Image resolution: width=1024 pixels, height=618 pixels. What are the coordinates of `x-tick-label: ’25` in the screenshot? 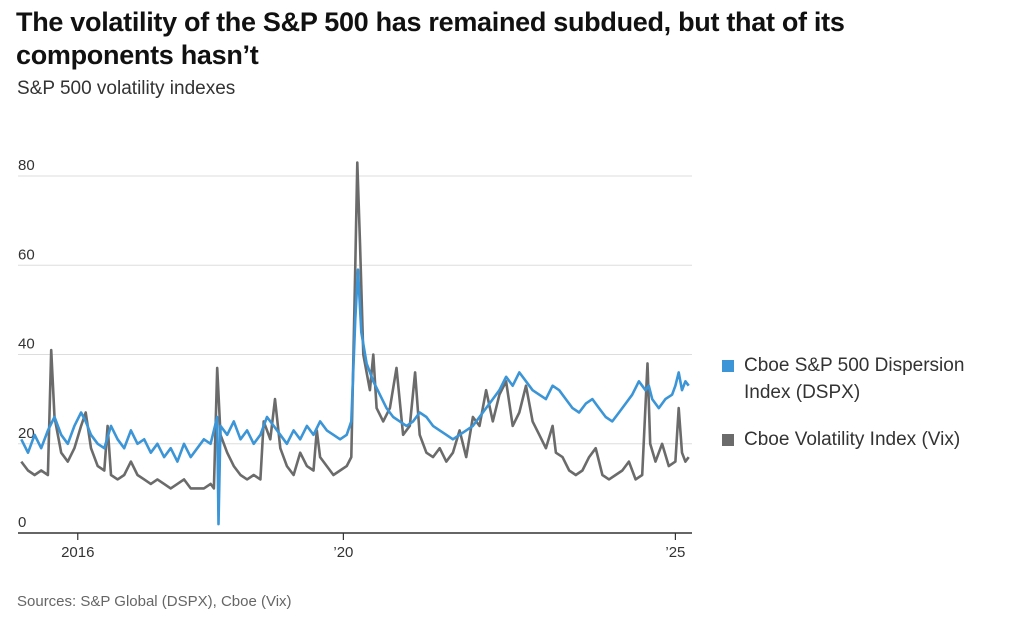 It's located at (675, 552).